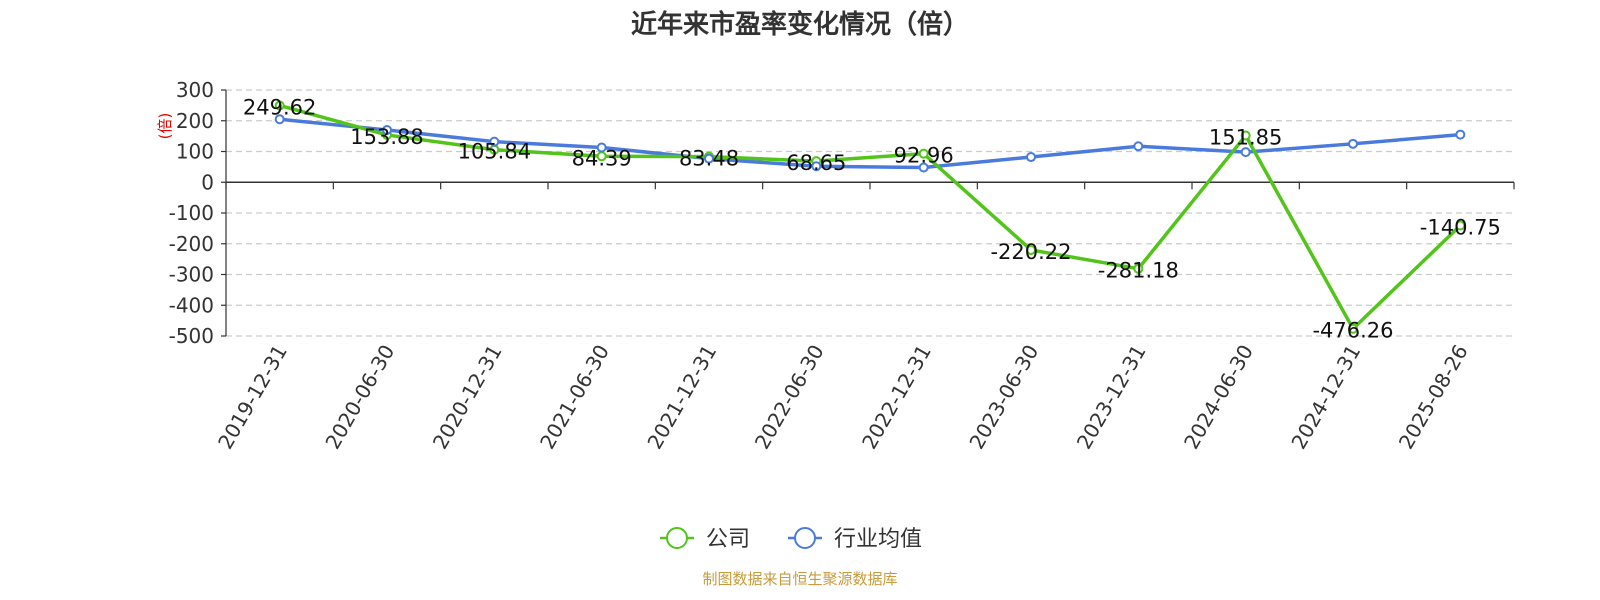 The width and height of the screenshot is (1600, 600). I want to click on data-label: -476.26, so click(1352, 331).